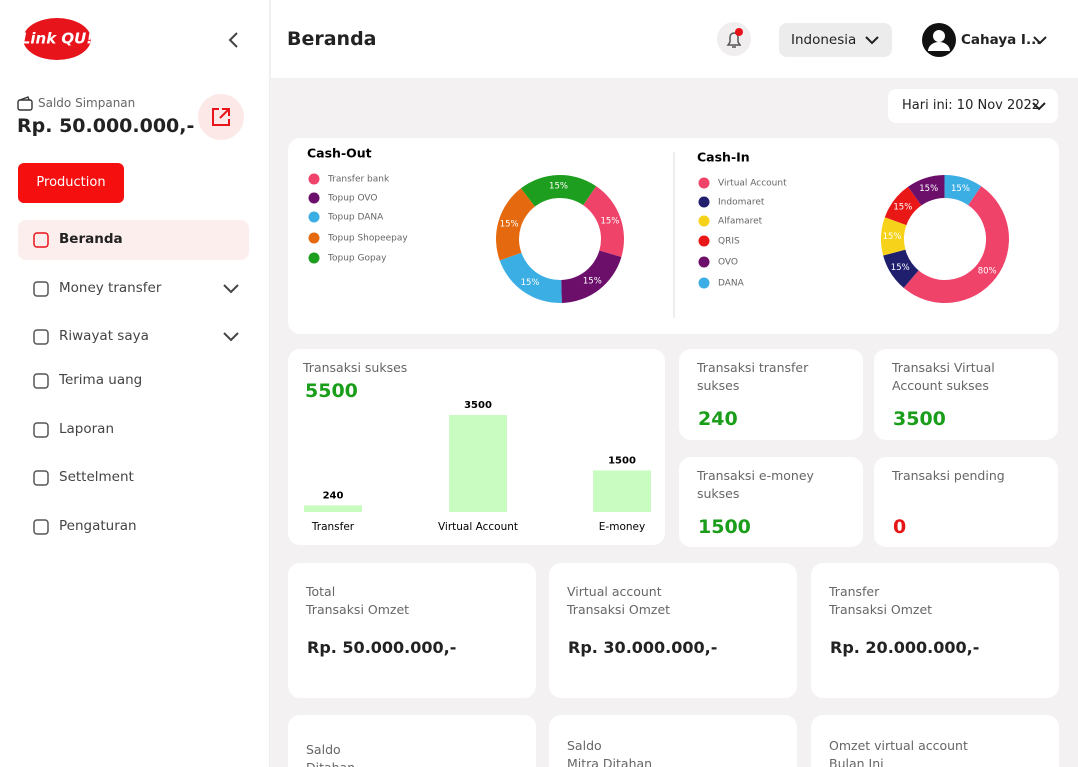 The height and width of the screenshot is (767, 1078). What do you see at coordinates (729, 242) in the screenshot?
I see `legend-label: QRIS` at bounding box center [729, 242].